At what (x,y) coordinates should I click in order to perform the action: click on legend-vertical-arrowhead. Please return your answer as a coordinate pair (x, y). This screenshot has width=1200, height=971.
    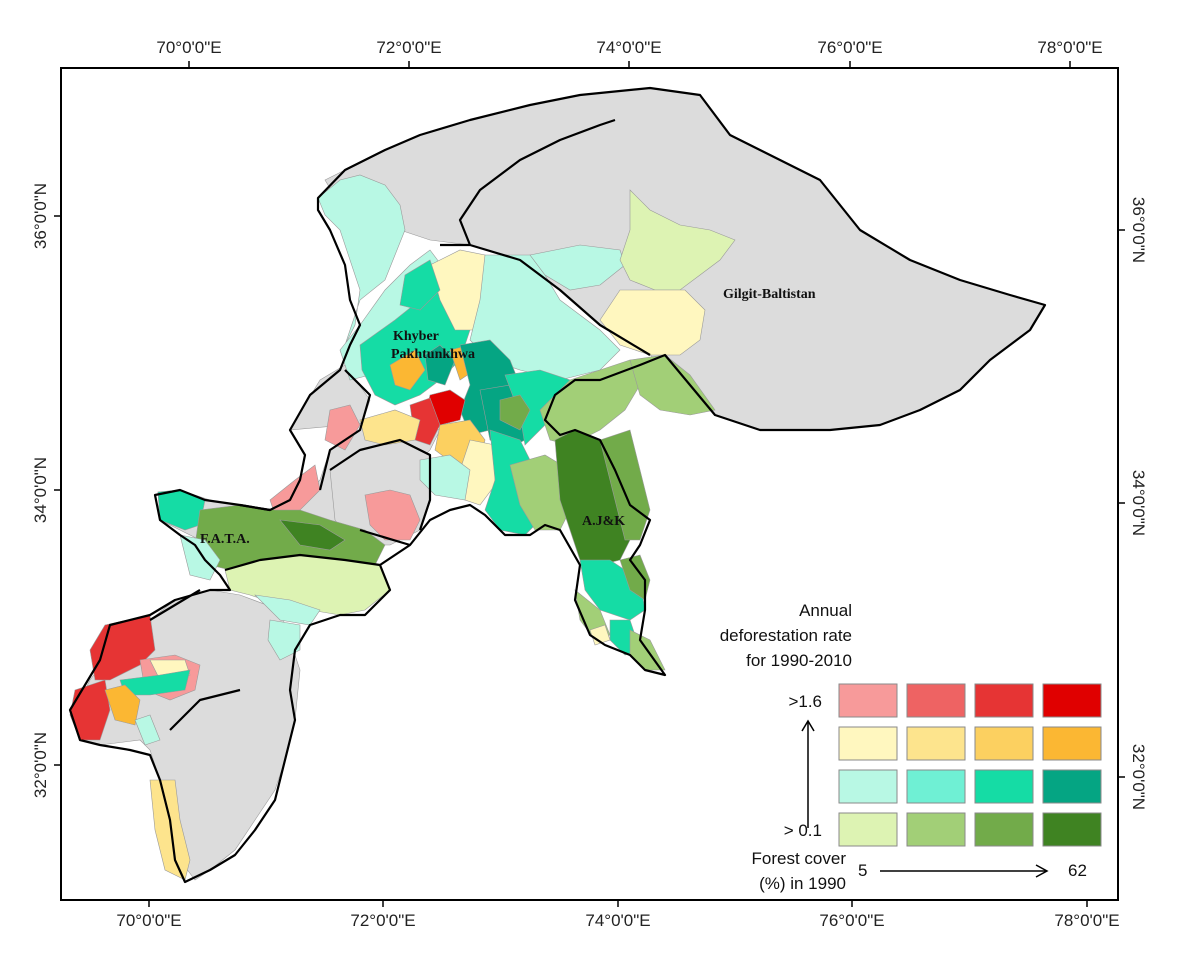
    Looking at the image, I should click on (808, 725).